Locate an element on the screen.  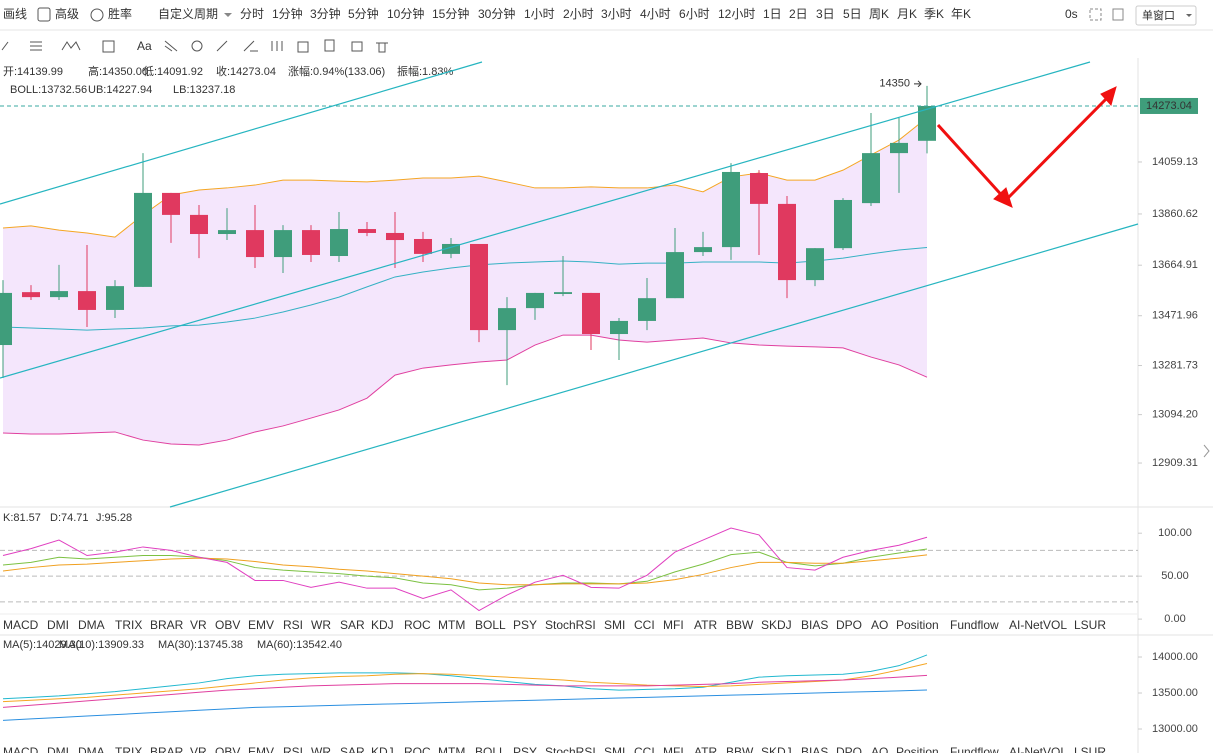
period-button: 月K is located at coordinates (907, 14).